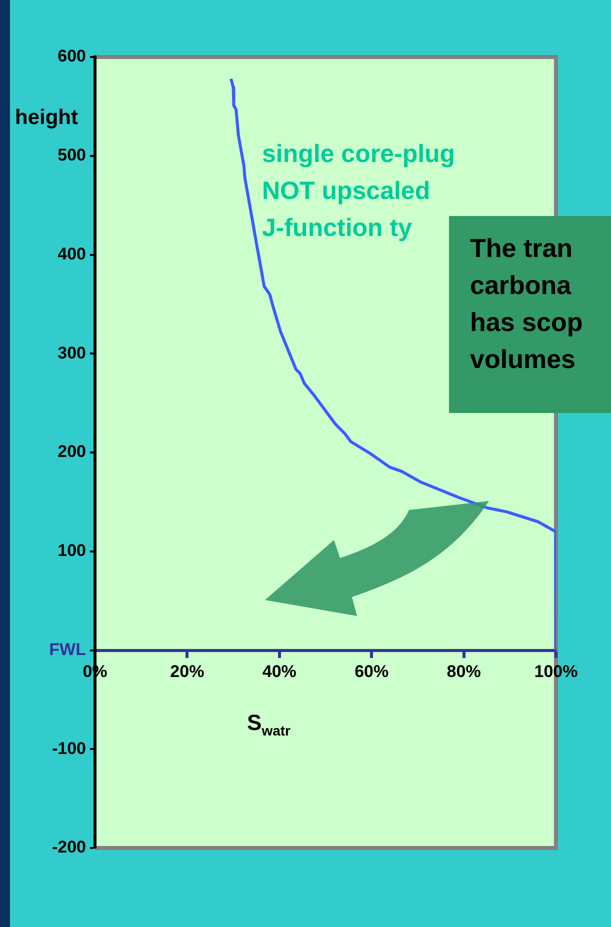 The height and width of the screenshot is (927, 611). Describe the element at coordinates (46, 118) in the screenshot. I see `y-axis-title: height` at that location.